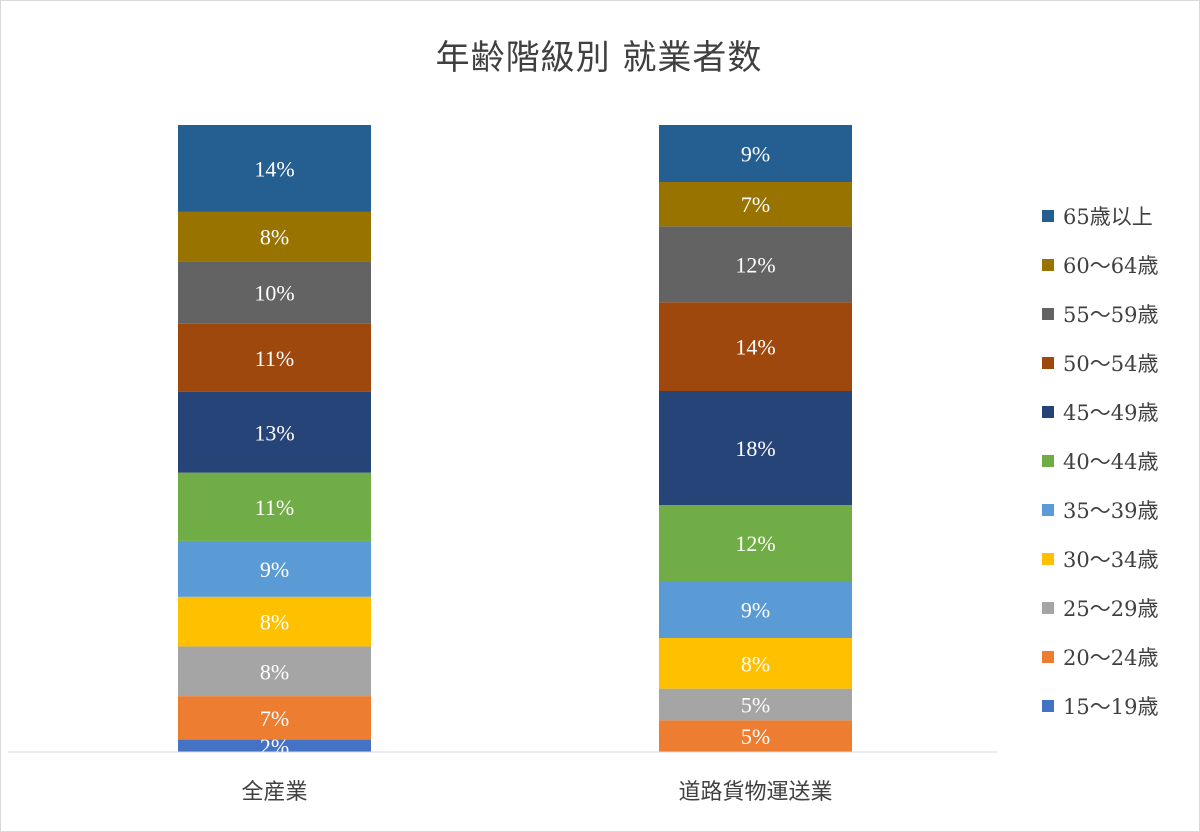 Image resolution: width=1200 pixels, height=832 pixels. Describe the element at coordinates (1108, 217) in the screenshot. I see `legend-label: 65歳以上` at that location.